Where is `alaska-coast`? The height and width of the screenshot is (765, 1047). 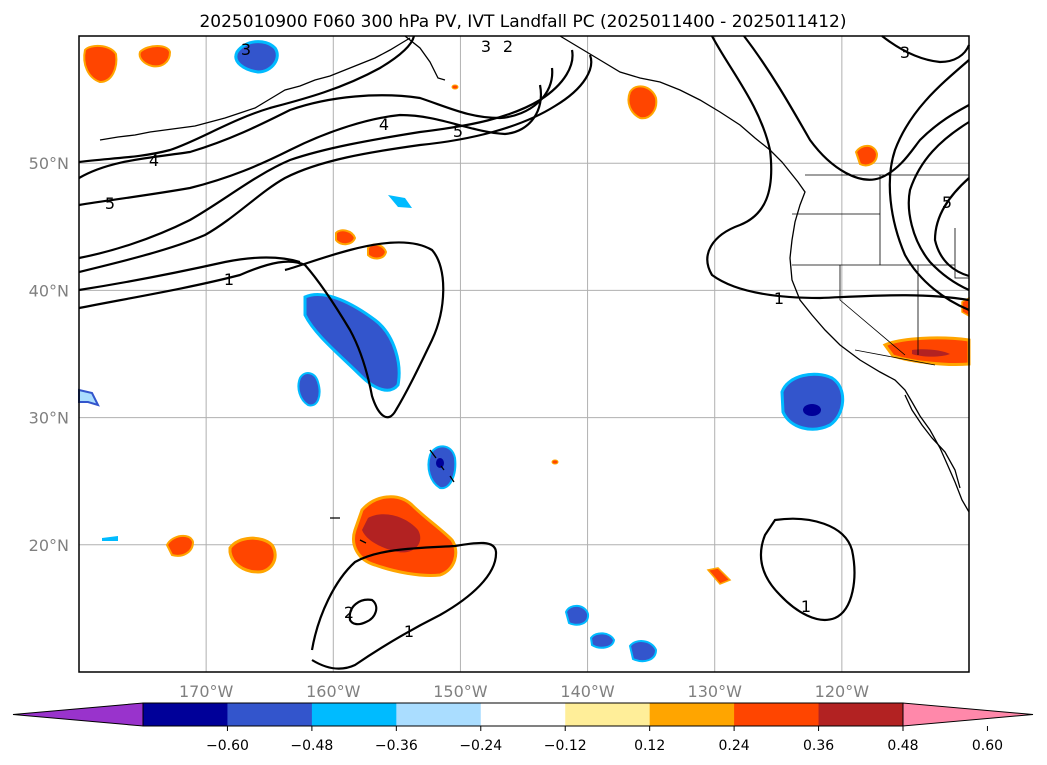
alaska-coast is located at coordinates (425, 58).